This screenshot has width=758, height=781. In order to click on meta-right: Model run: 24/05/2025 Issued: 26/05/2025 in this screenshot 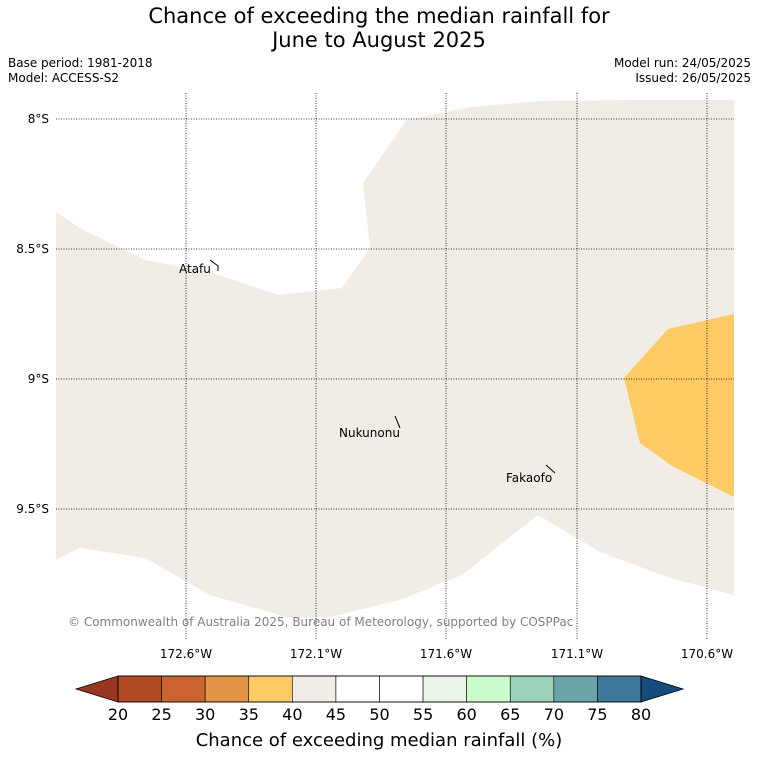, I will do `click(682, 71)`.